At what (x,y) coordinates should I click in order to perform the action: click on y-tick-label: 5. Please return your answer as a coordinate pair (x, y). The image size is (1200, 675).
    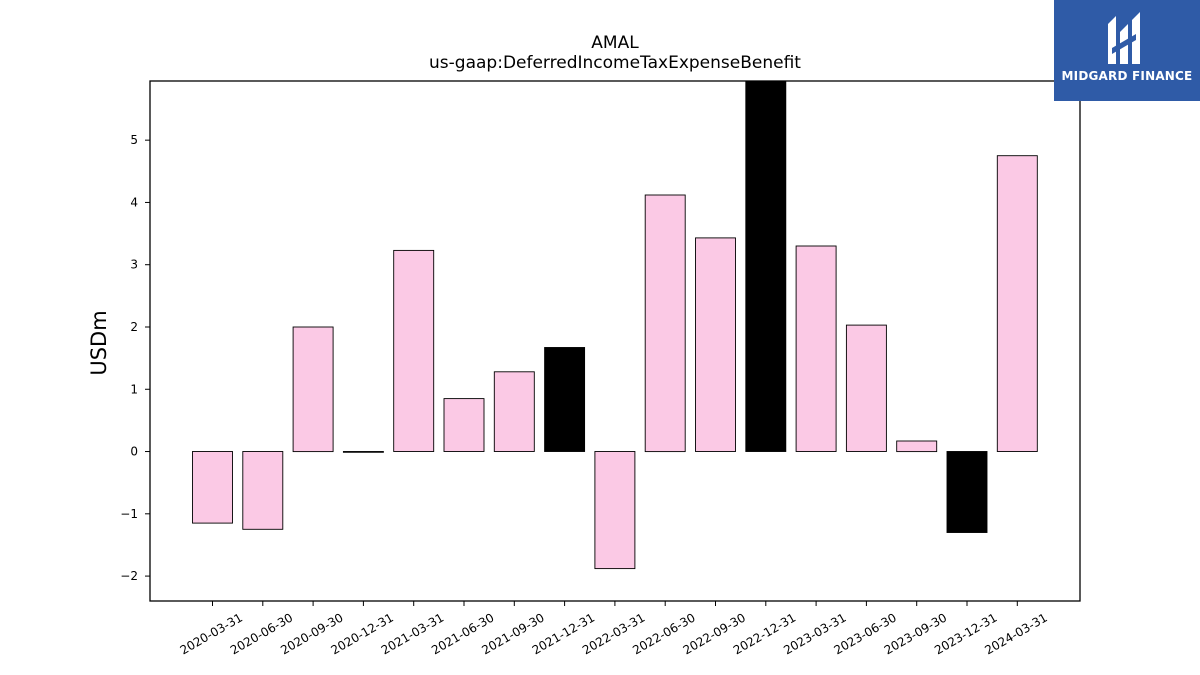
    Looking at the image, I should click on (134, 140).